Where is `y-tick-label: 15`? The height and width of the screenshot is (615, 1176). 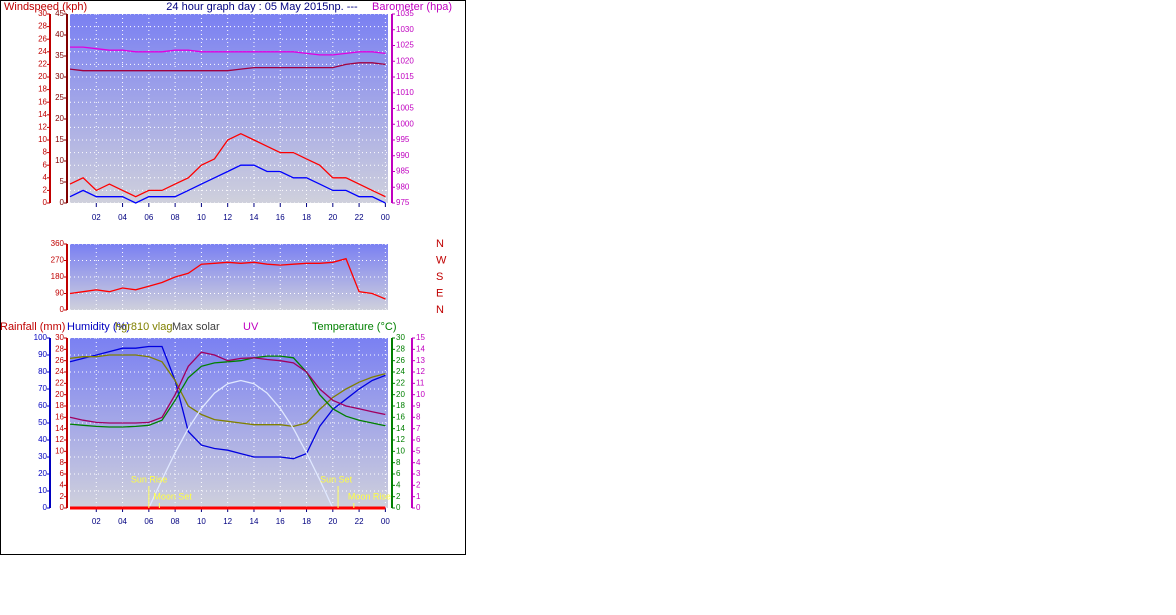
y-tick-label: 15 is located at coordinates (420, 337).